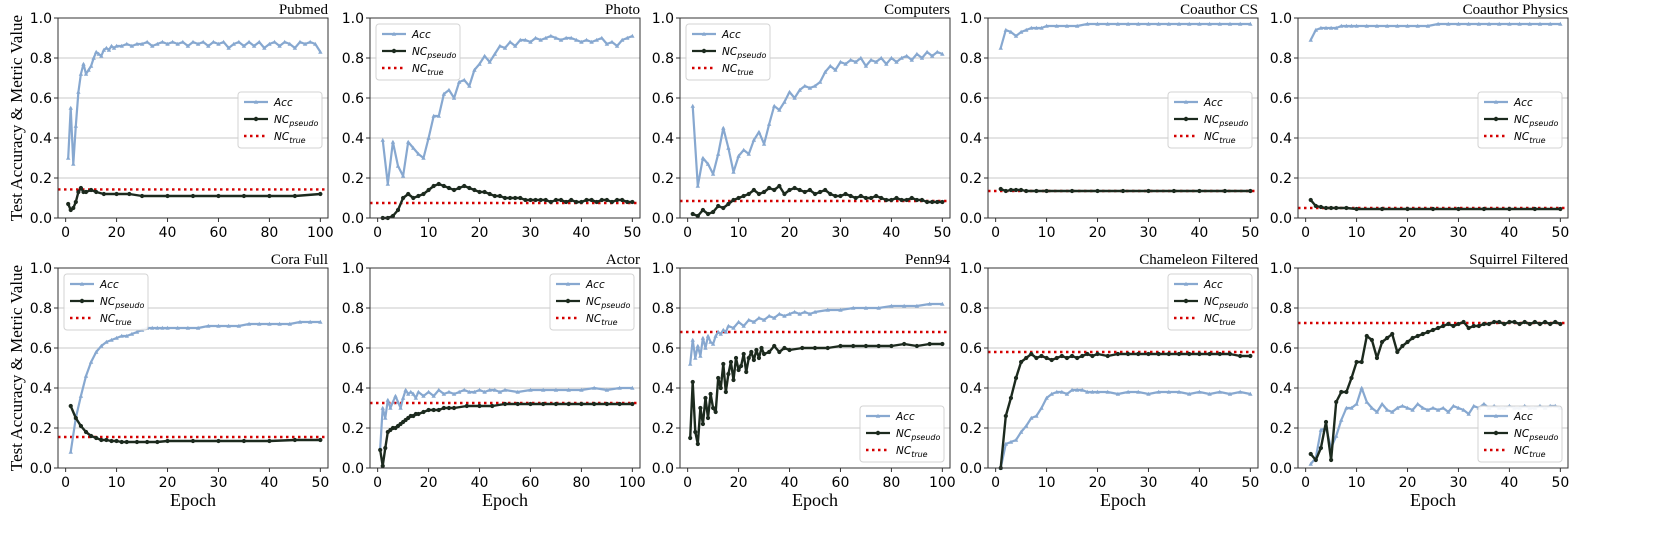 The width and height of the screenshot is (1661, 541). Describe the element at coordinates (1212, 120) in the screenshot. I see `coauthor-cs-legend-nc-pseudo-base: NC` at that location.